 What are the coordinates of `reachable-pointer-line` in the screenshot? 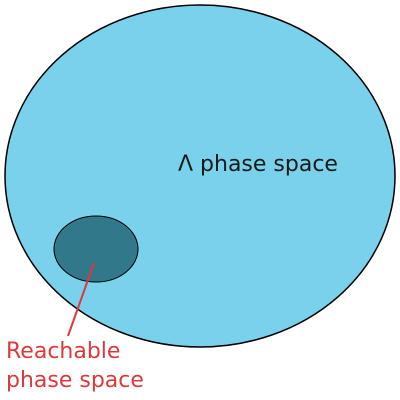 It's located at (81, 299).